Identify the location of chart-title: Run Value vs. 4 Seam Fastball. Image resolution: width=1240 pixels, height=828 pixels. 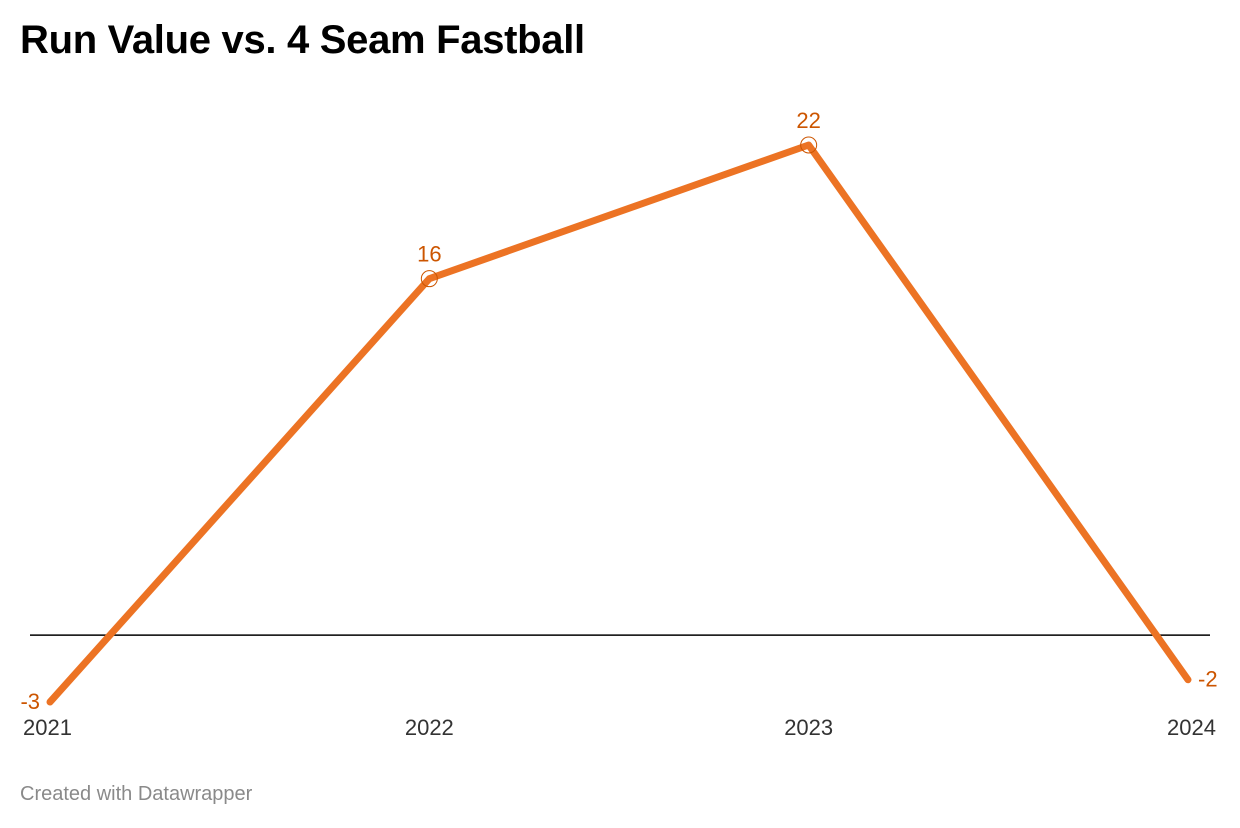
(302, 40).